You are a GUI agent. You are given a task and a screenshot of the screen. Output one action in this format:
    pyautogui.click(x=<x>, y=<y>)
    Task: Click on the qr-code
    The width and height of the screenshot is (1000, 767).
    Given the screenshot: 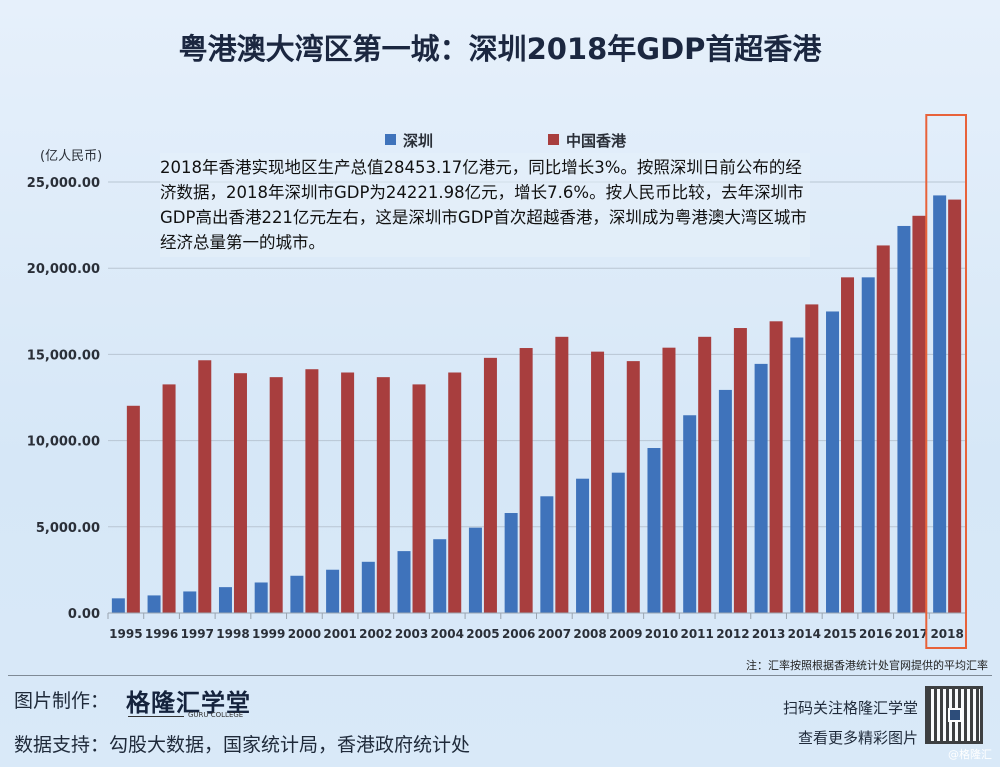 What is the action you would take?
    pyautogui.click(x=954, y=715)
    